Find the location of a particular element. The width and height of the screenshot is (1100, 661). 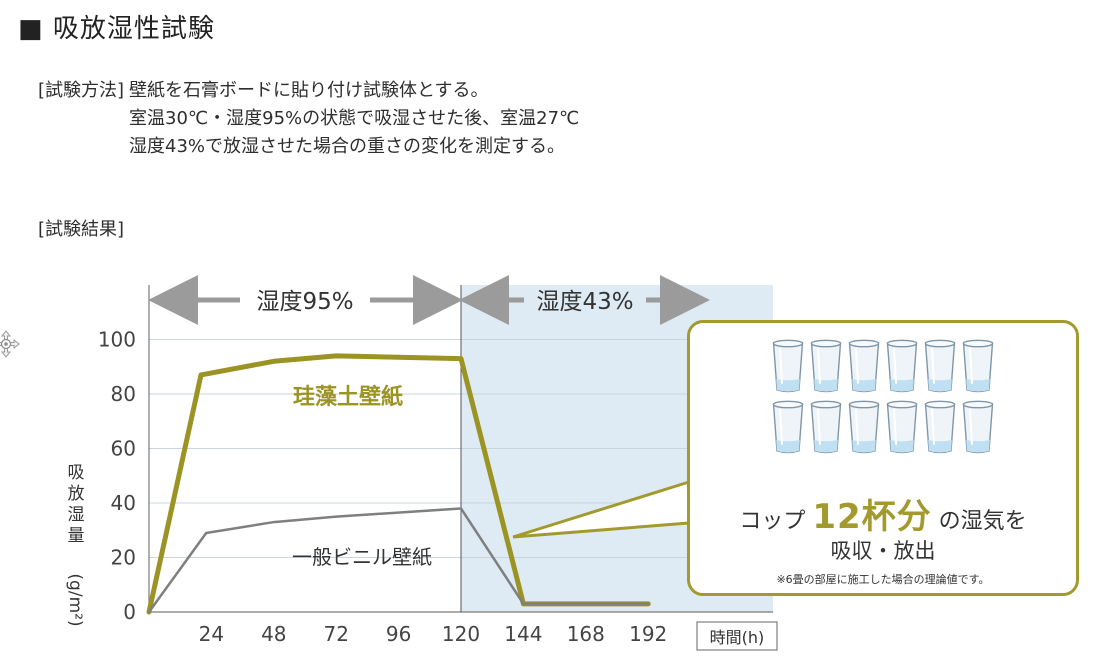

callout-cup-amount: 12杯分 is located at coordinates (872, 517).